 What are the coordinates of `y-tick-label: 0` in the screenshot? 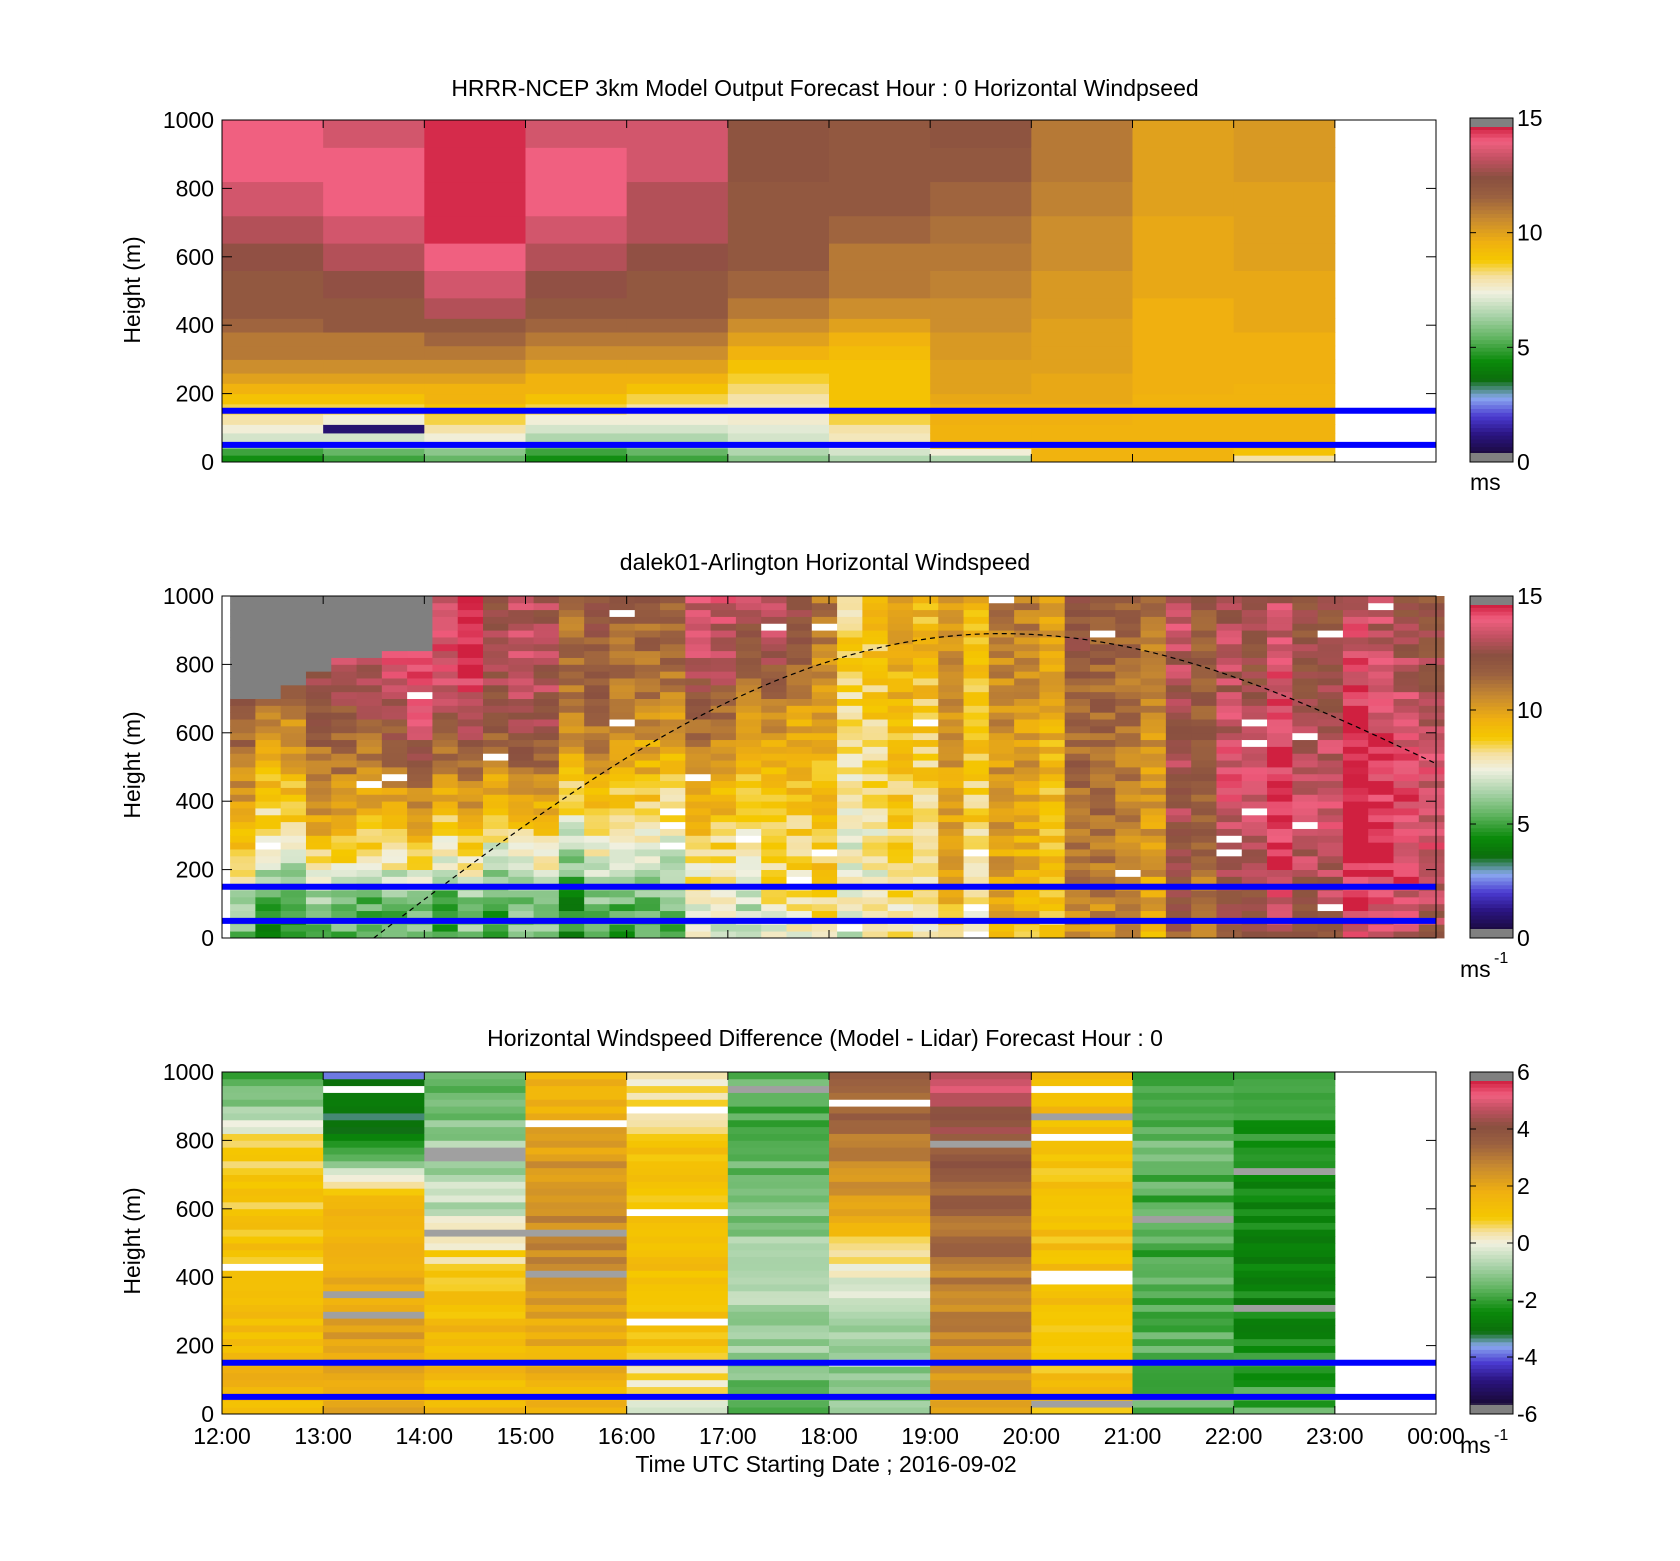 It's located at (207, 938).